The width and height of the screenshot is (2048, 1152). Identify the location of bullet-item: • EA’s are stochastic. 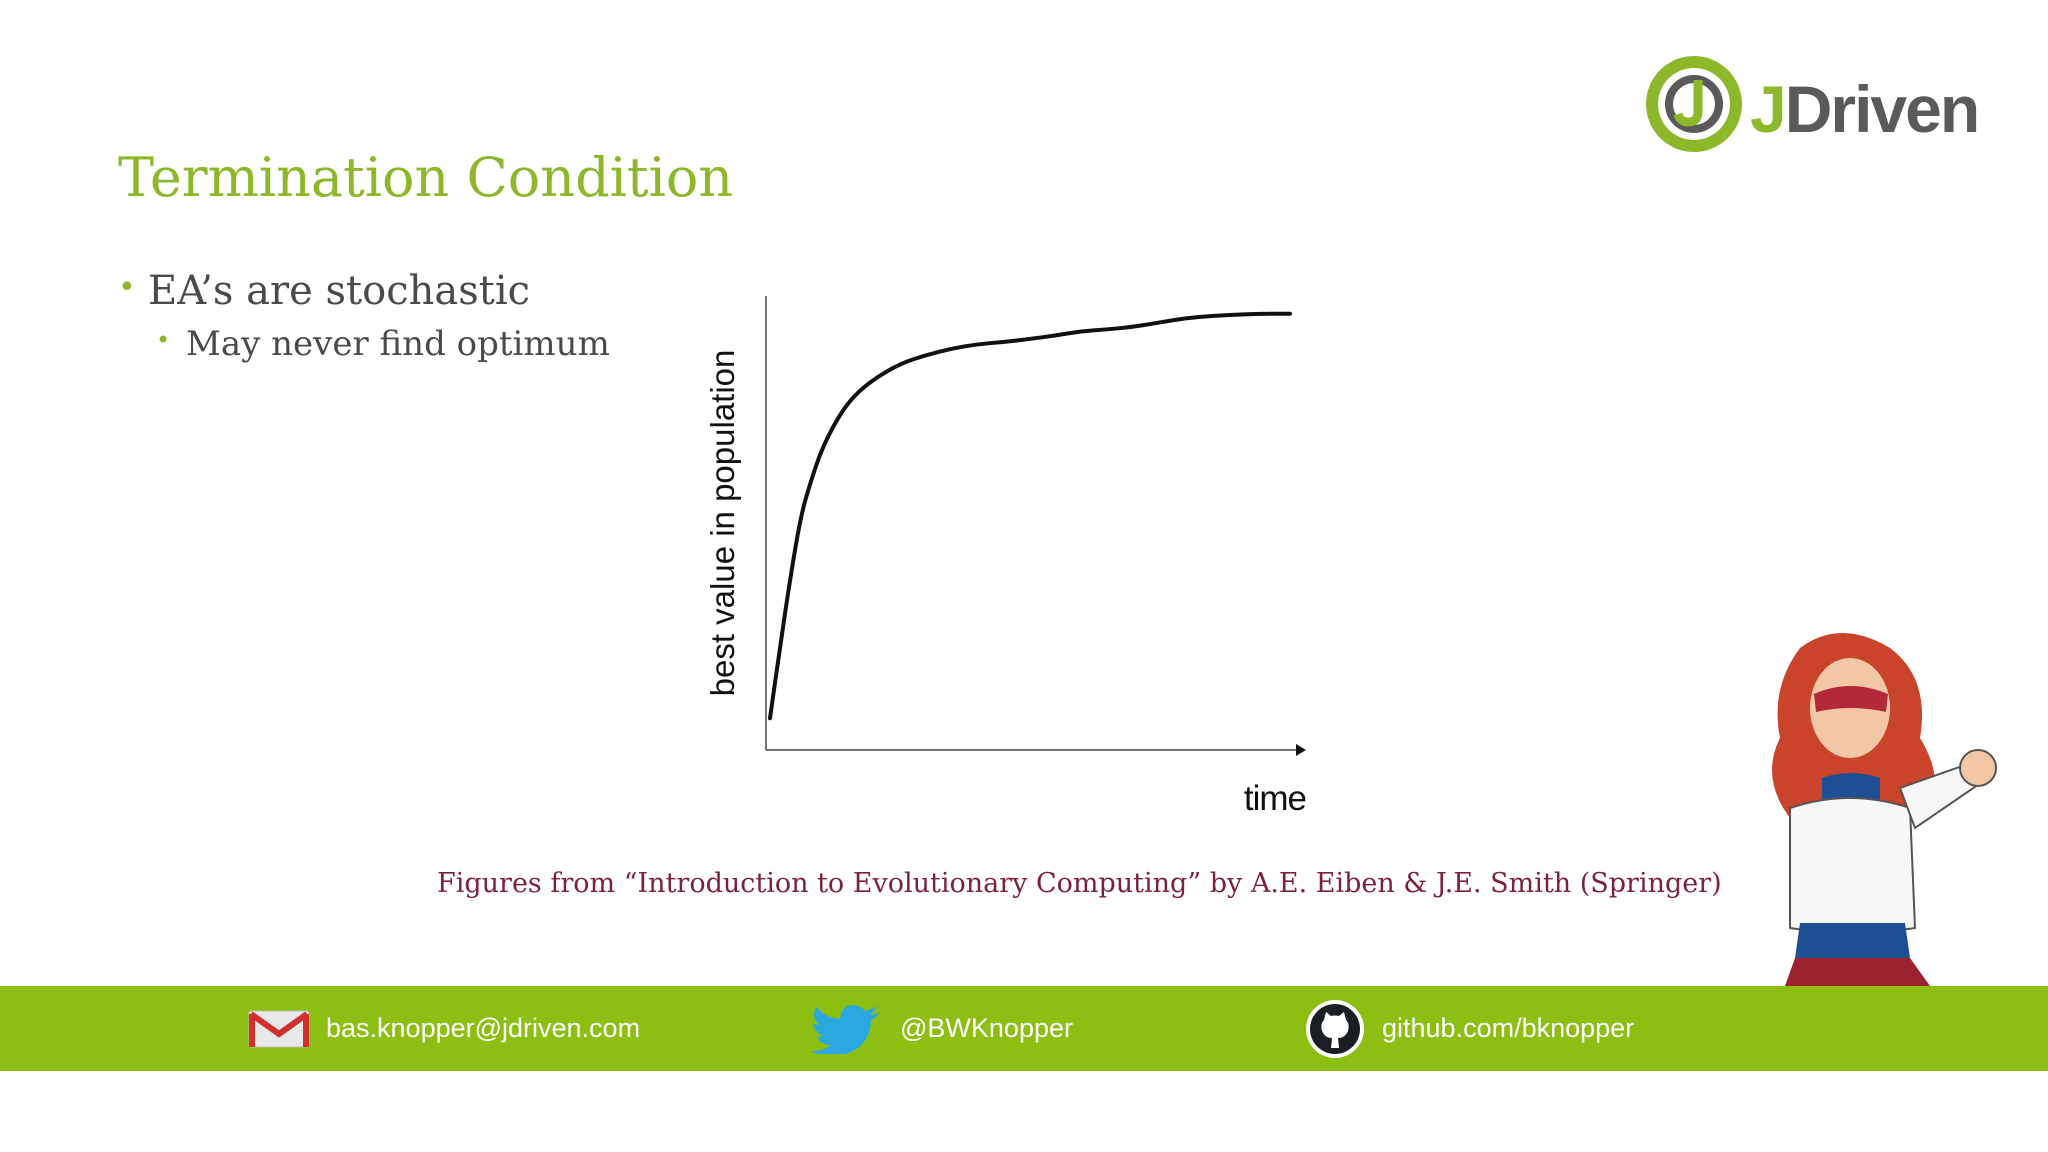
(364, 291).